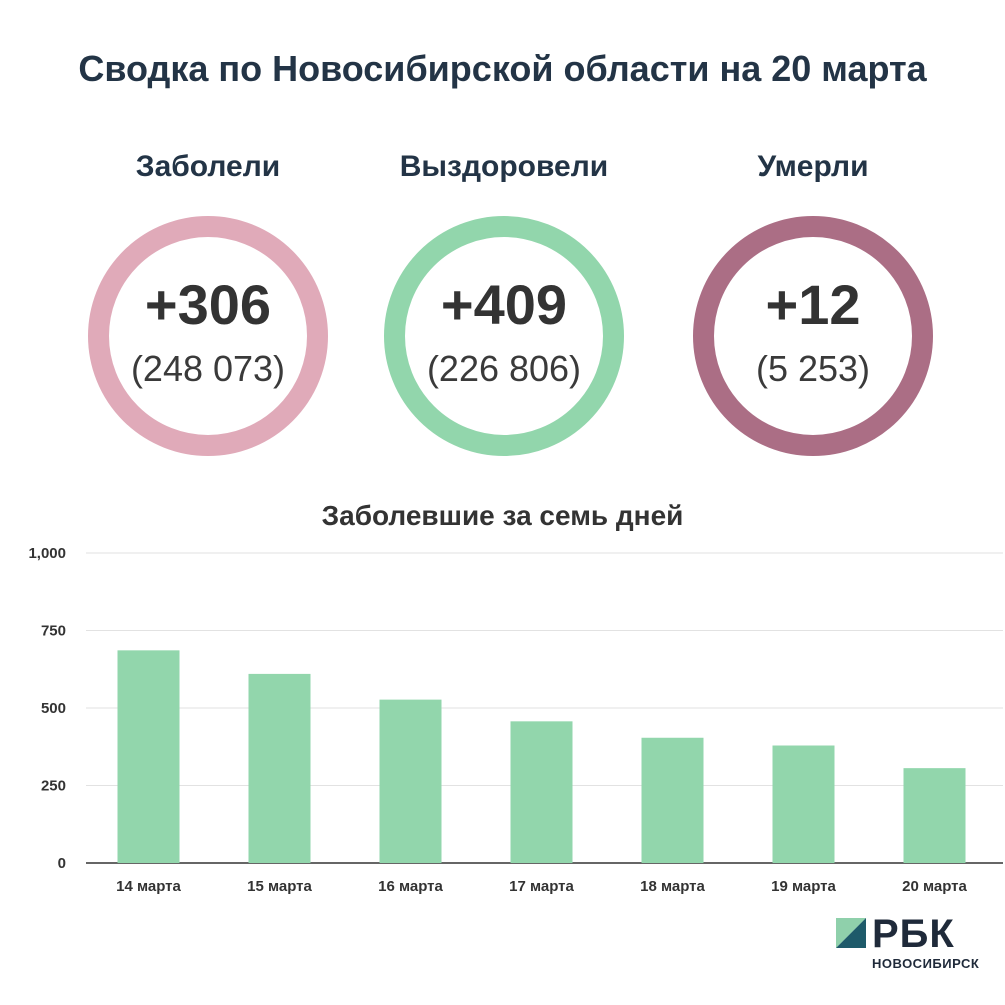  Describe the element at coordinates (813, 166) in the screenshot. I see `stat-deaths-label: Умерли` at that location.